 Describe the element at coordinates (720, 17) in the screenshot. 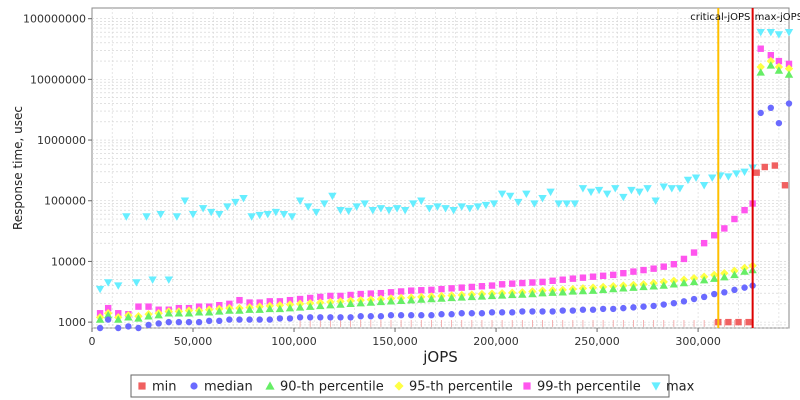

I see `marker-label: critical-jOPS` at that location.